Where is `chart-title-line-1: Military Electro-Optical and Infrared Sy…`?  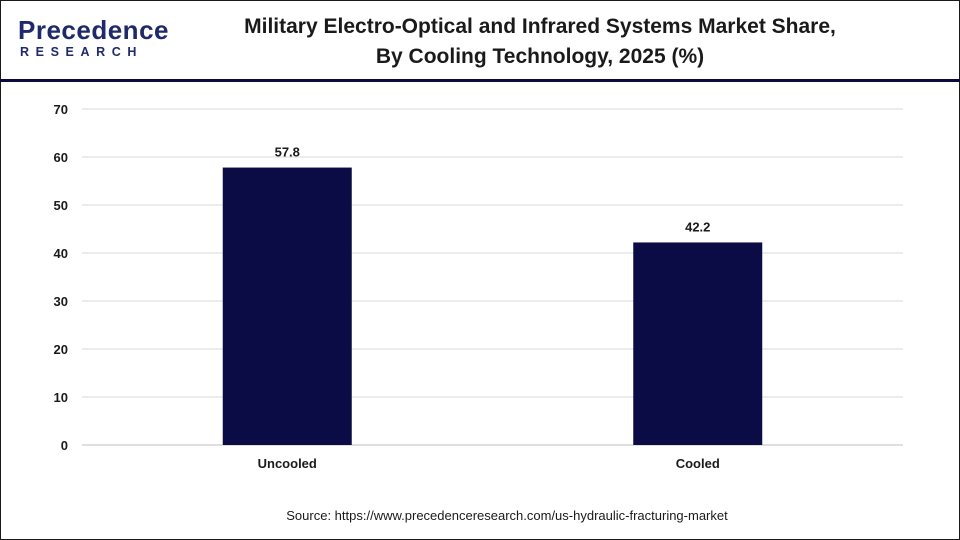
chart-title-line-1: Military Electro-Optical and Infrared Sy… is located at coordinates (540, 26).